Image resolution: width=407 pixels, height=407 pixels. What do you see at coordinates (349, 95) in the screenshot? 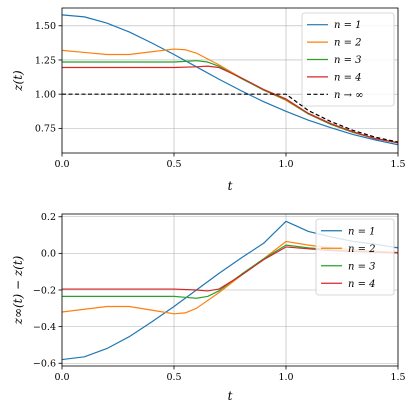
I see `legend-label-5: n → ∞` at bounding box center [349, 95].